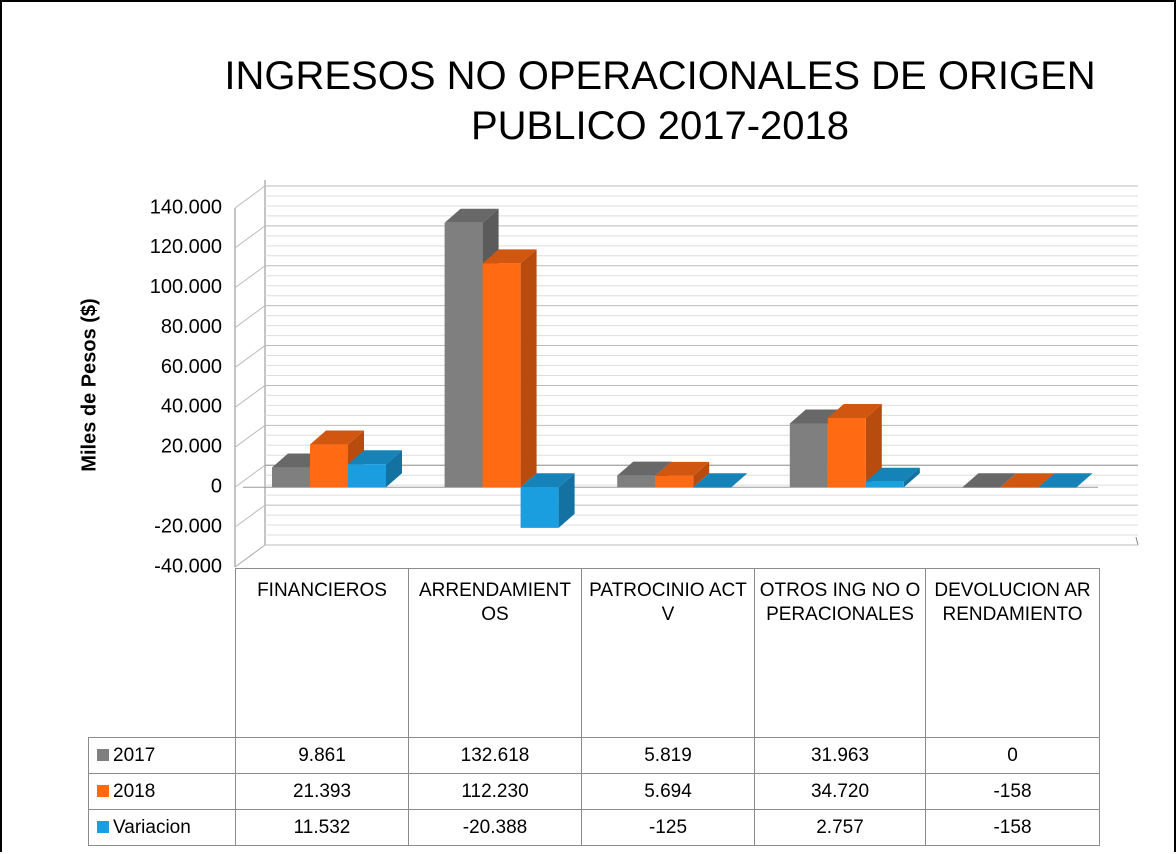  What do you see at coordinates (186, 287) in the screenshot?
I see `y-tick-label: 100.000` at bounding box center [186, 287].